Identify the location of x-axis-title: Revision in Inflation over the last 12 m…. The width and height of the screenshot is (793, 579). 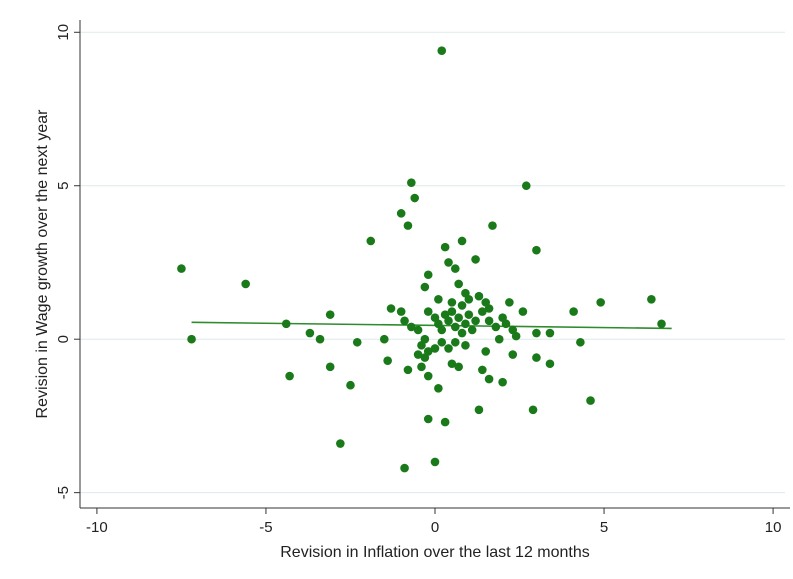
(435, 552).